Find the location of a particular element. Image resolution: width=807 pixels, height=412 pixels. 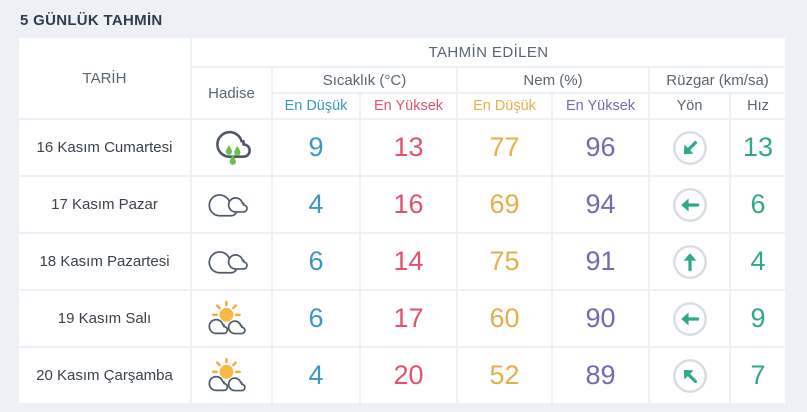

forecast-row: 18 Kasım Pazartesi 6 14 75 91 4 is located at coordinates (402, 261).